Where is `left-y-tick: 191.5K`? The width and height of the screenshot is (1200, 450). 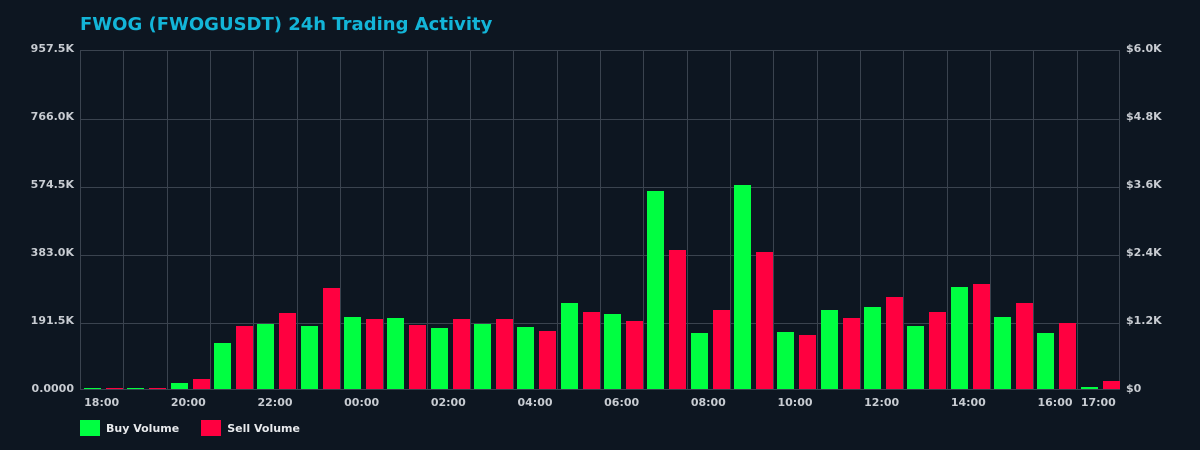 left-y-tick: 191.5K is located at coordinates (52, 320).